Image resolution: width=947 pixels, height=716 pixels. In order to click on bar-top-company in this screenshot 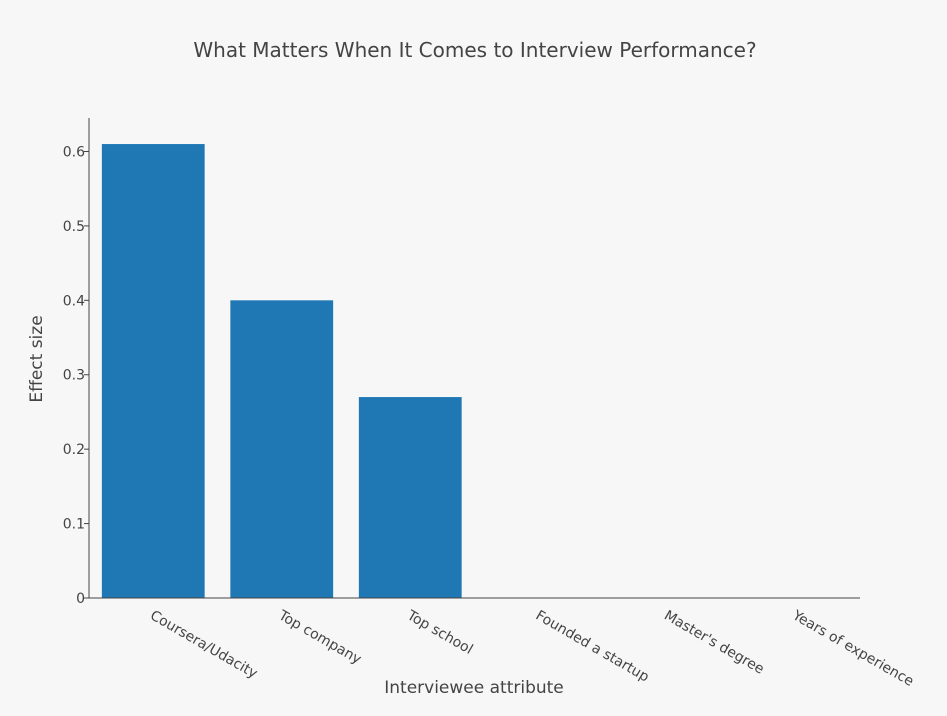, I will do `click(282, 449)`.